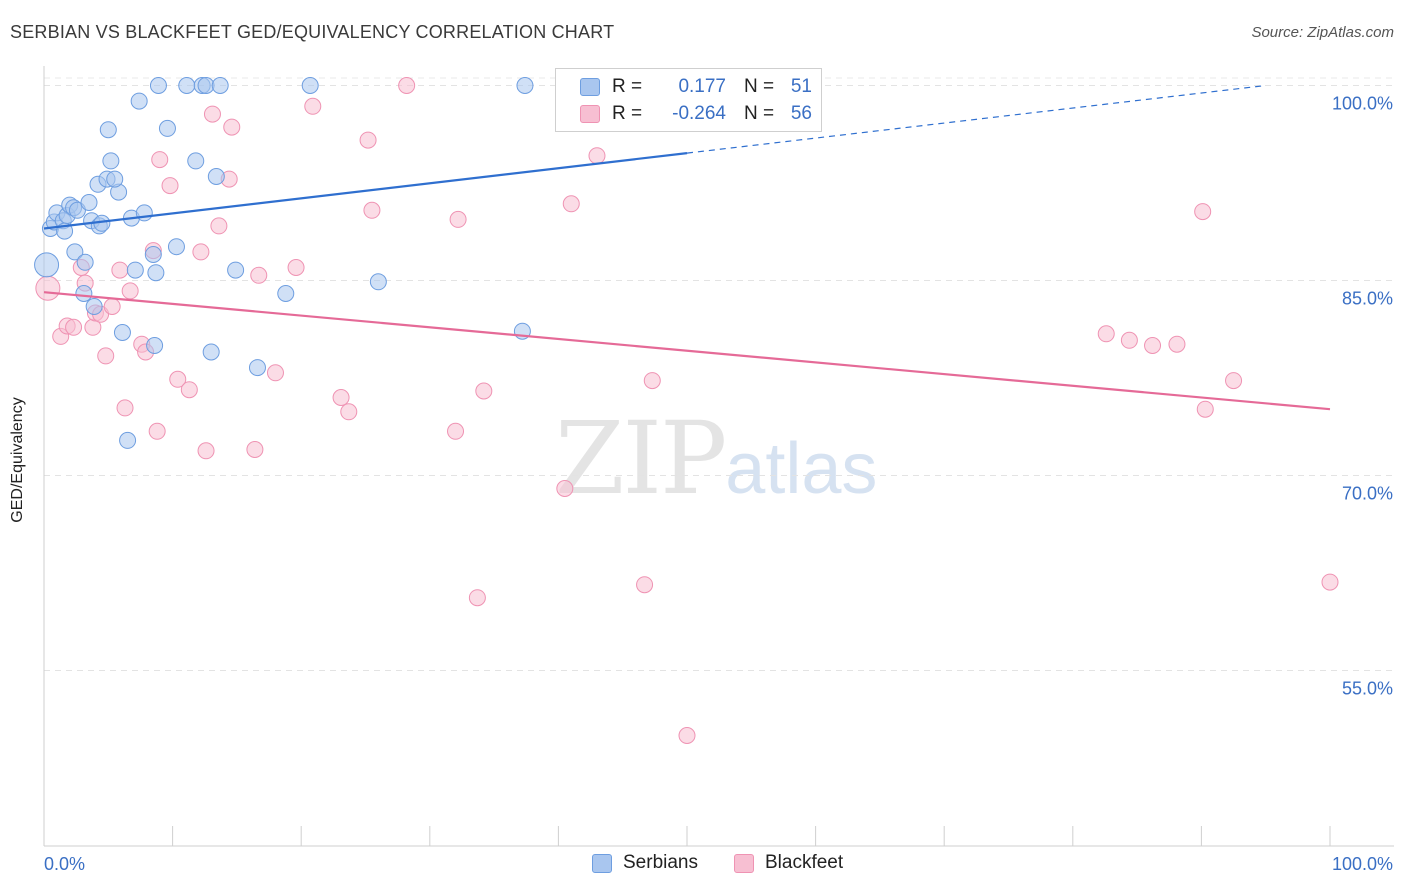 The image size is (1406, 892). I want to click on watermark-zip: ZIP, so click(641, 458).